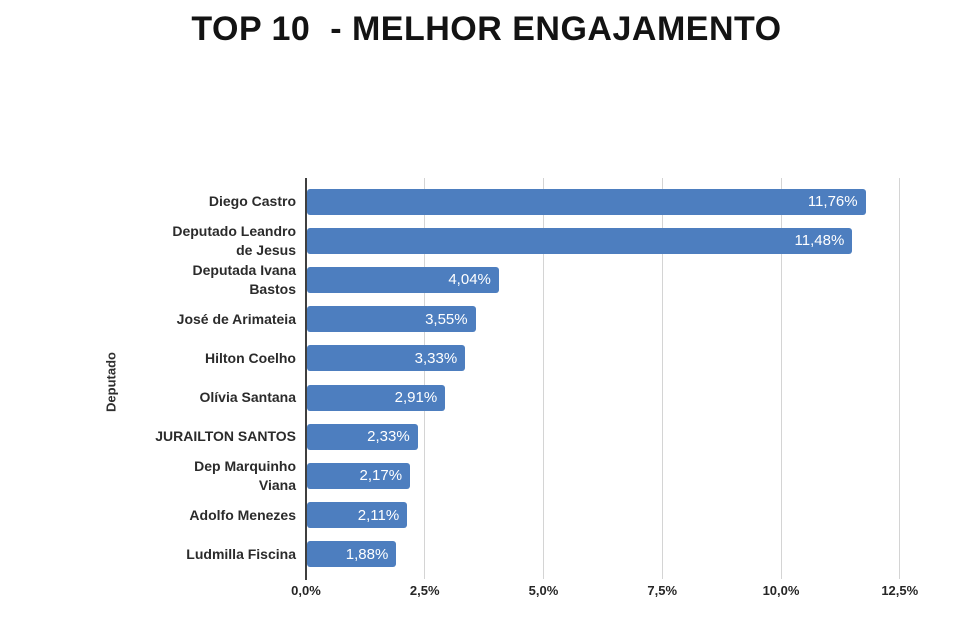 The image size is (973, 633). I want to click on bar-row: 2,11%, so click(623, 515).